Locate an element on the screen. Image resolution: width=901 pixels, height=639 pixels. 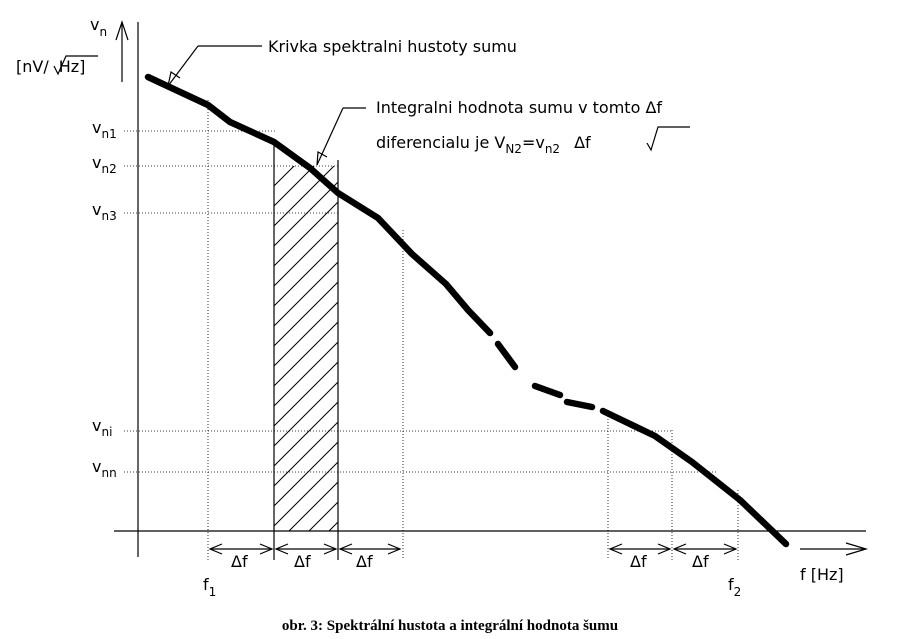
y-tick-label: vn1 is located at coordinates (104, 129).